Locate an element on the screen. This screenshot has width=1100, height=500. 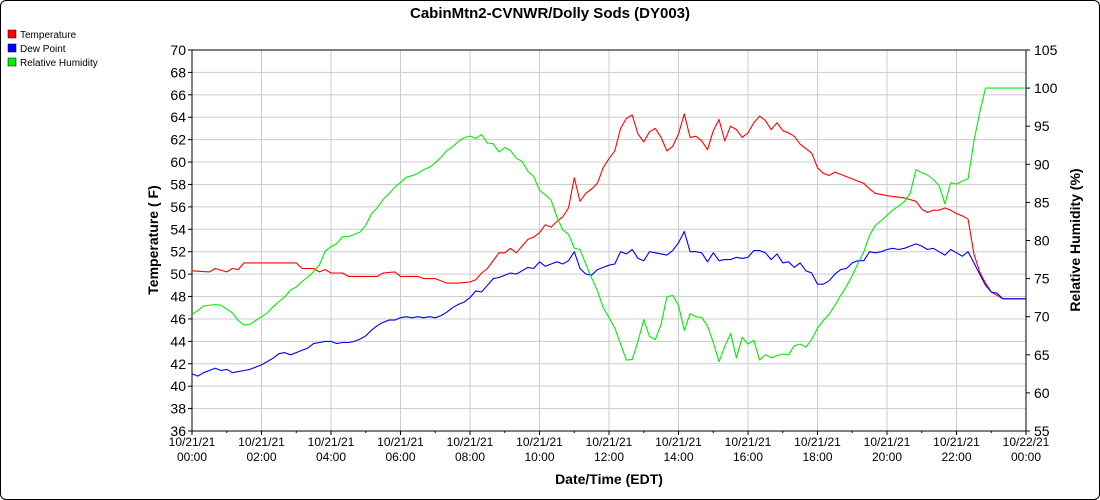
left-tick-label: 60 is located at coordinates (178, 162).